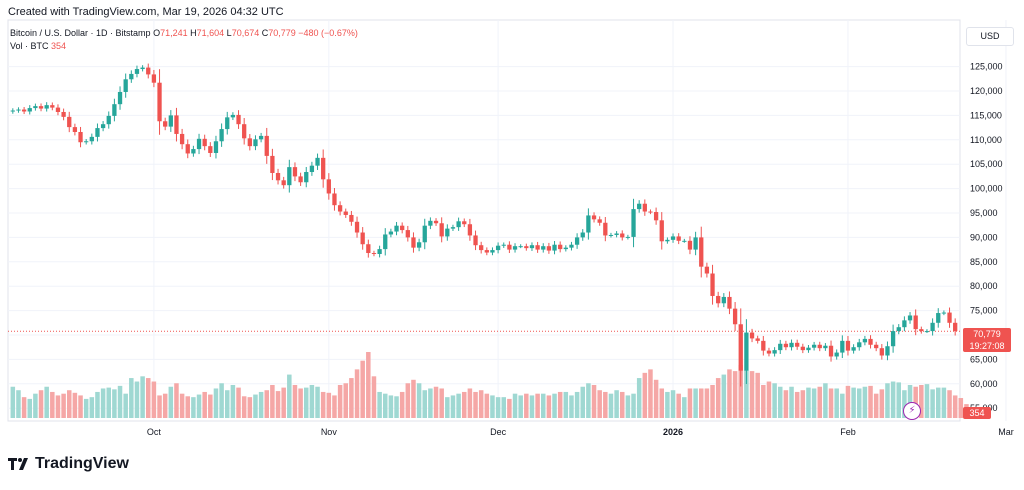 The image size is (1024, 490). I want to click on y-tick-label: 115,000, so click(986, 115).